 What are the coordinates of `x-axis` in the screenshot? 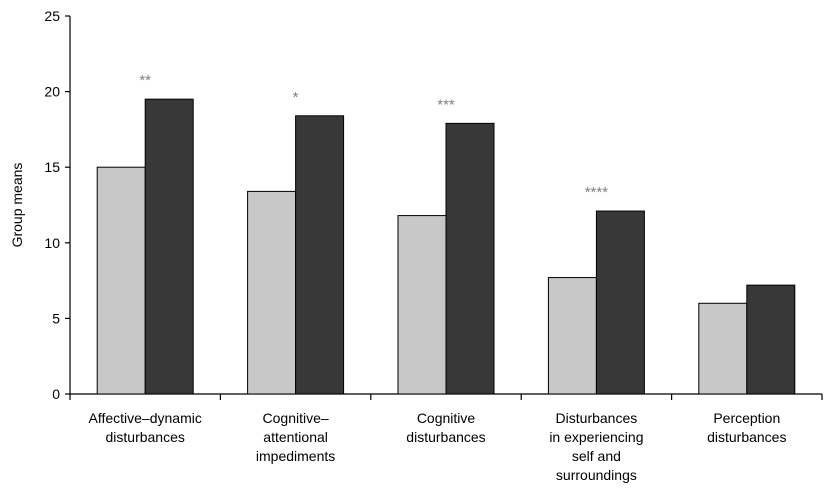 It's located at (446, 396).